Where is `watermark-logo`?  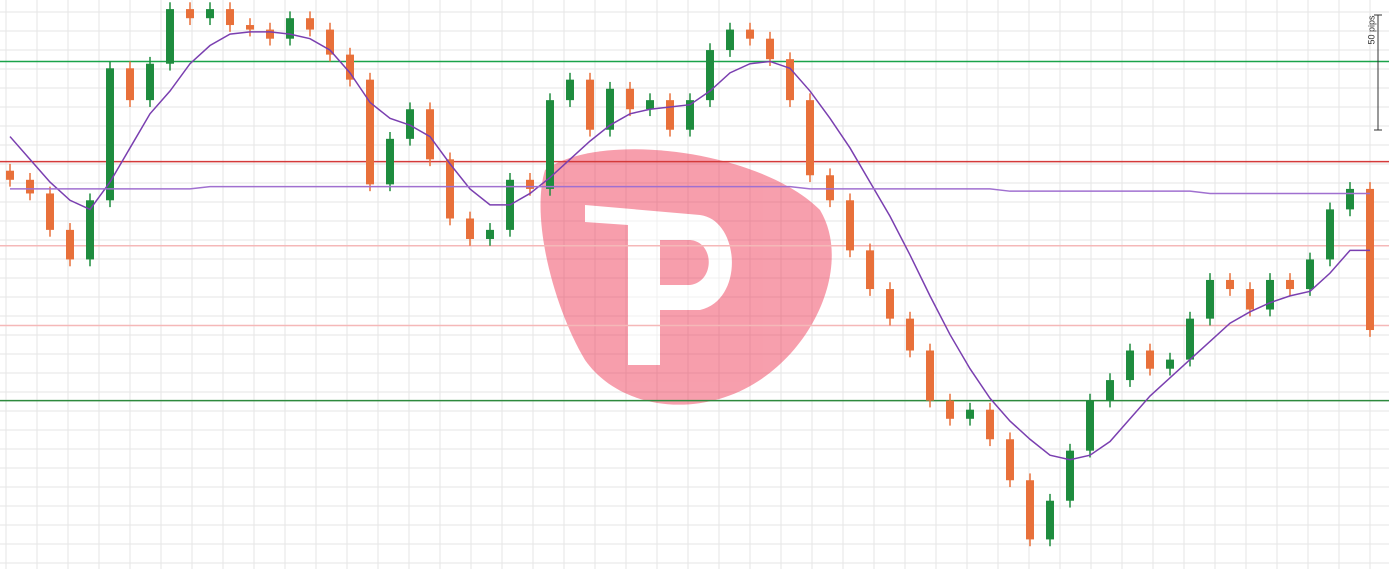
watermark-logo is located at coordinates (686, 277).